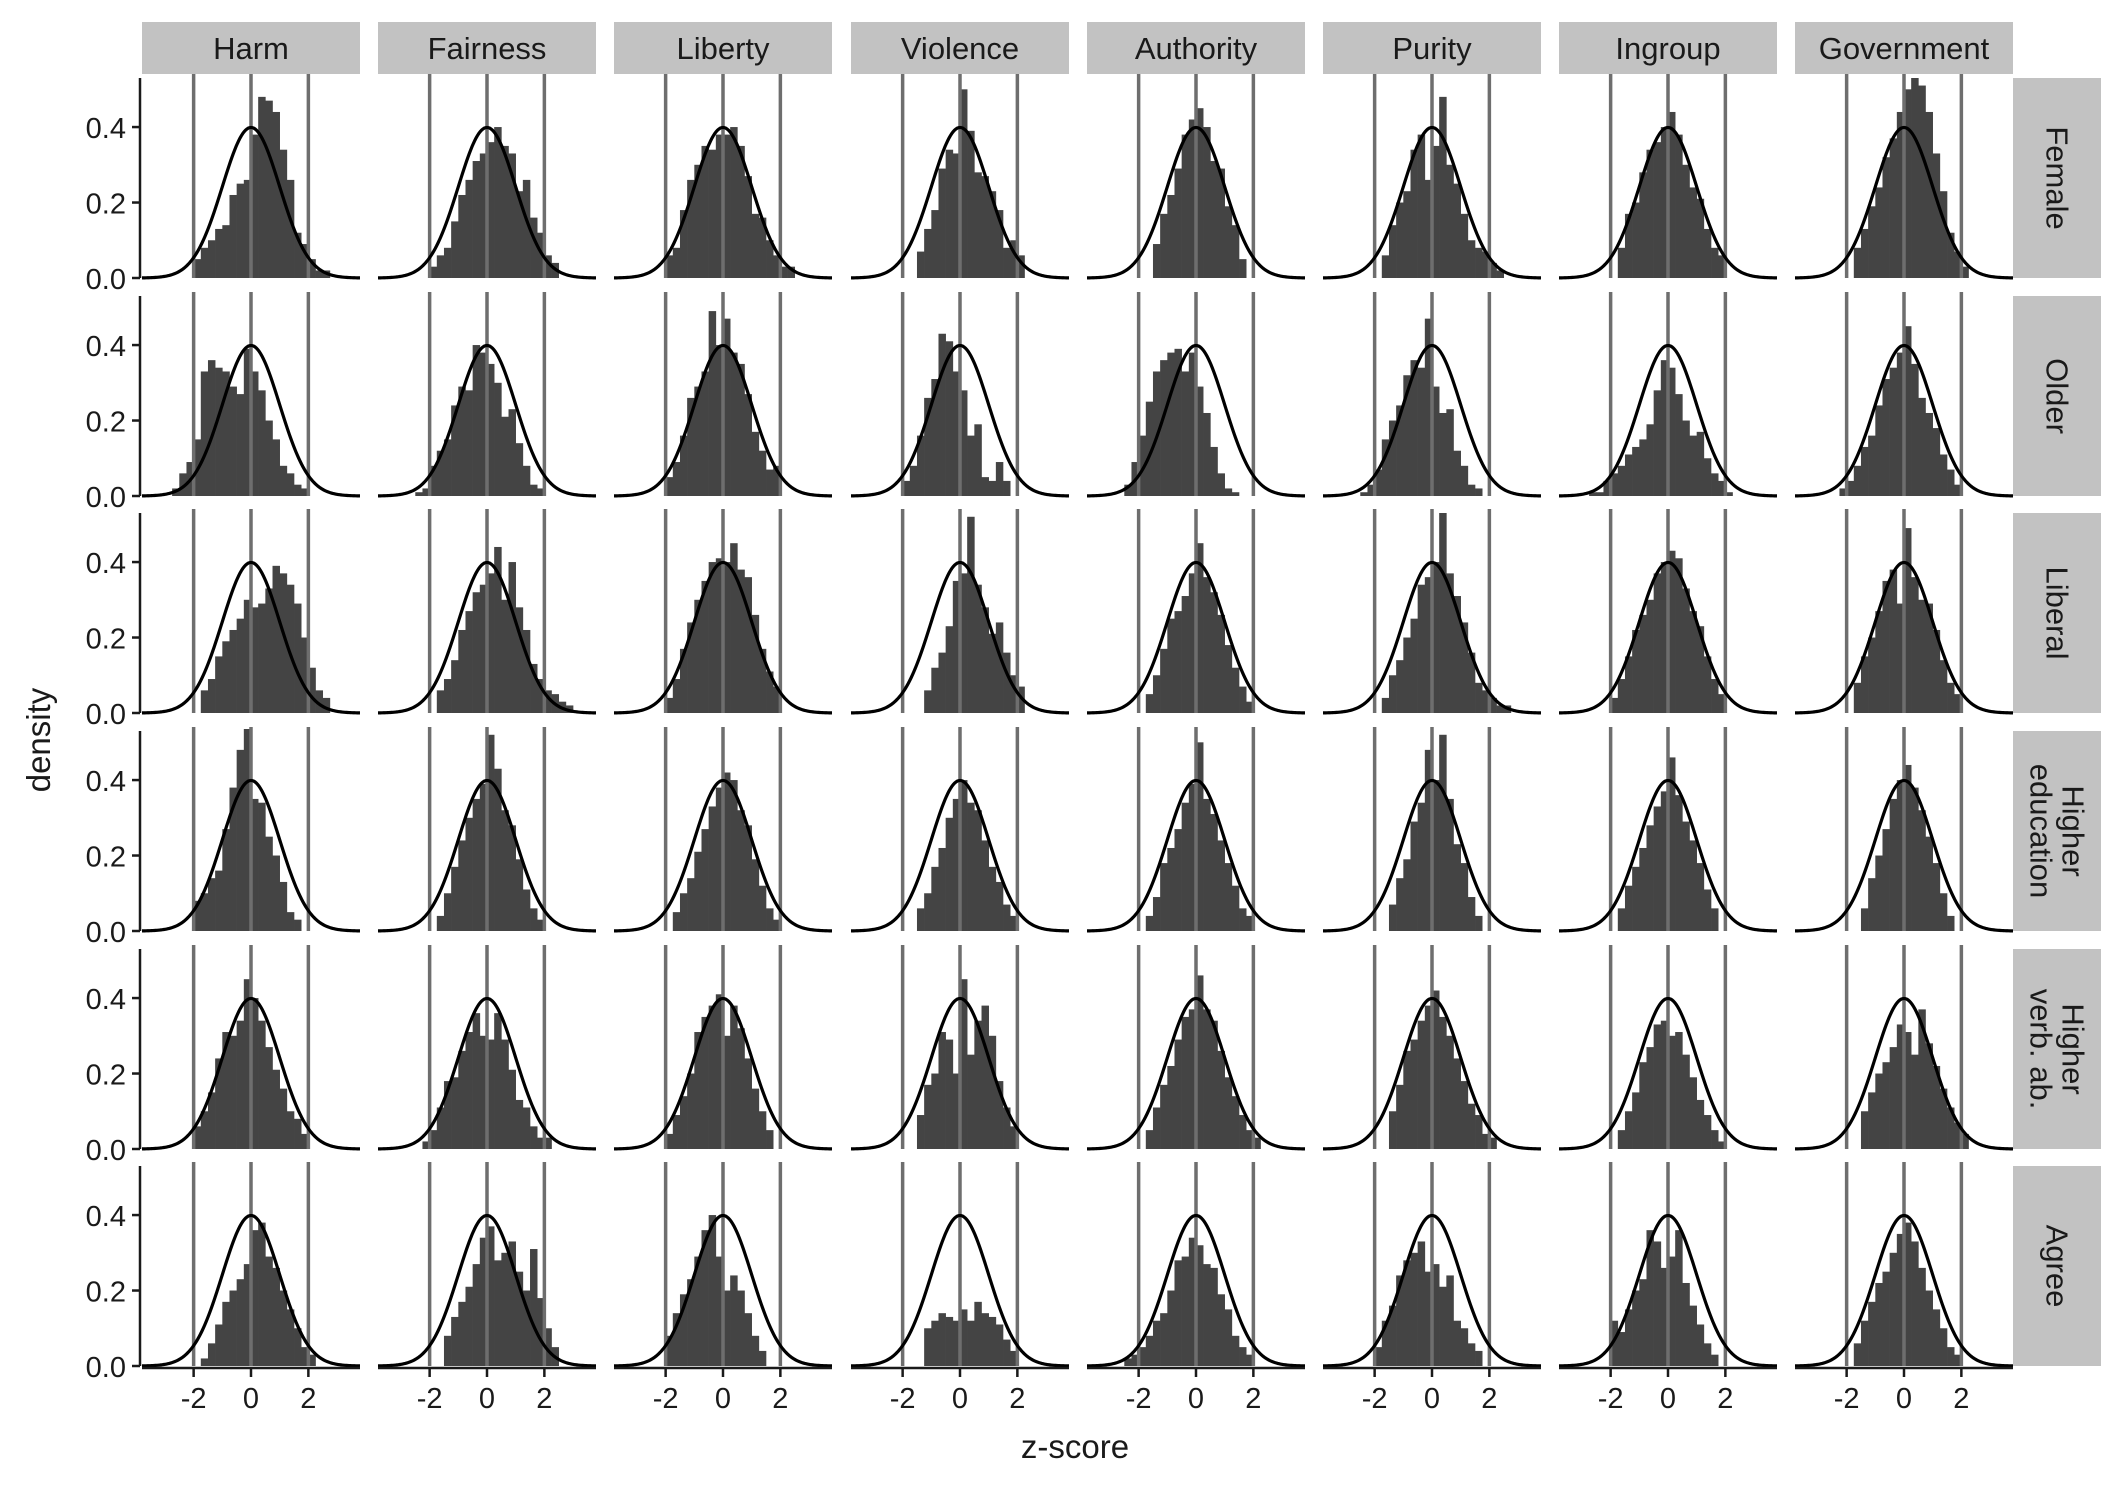 This screenshot has height=1488, width=2125. I want to click on row-strip, so click(2057, 178).